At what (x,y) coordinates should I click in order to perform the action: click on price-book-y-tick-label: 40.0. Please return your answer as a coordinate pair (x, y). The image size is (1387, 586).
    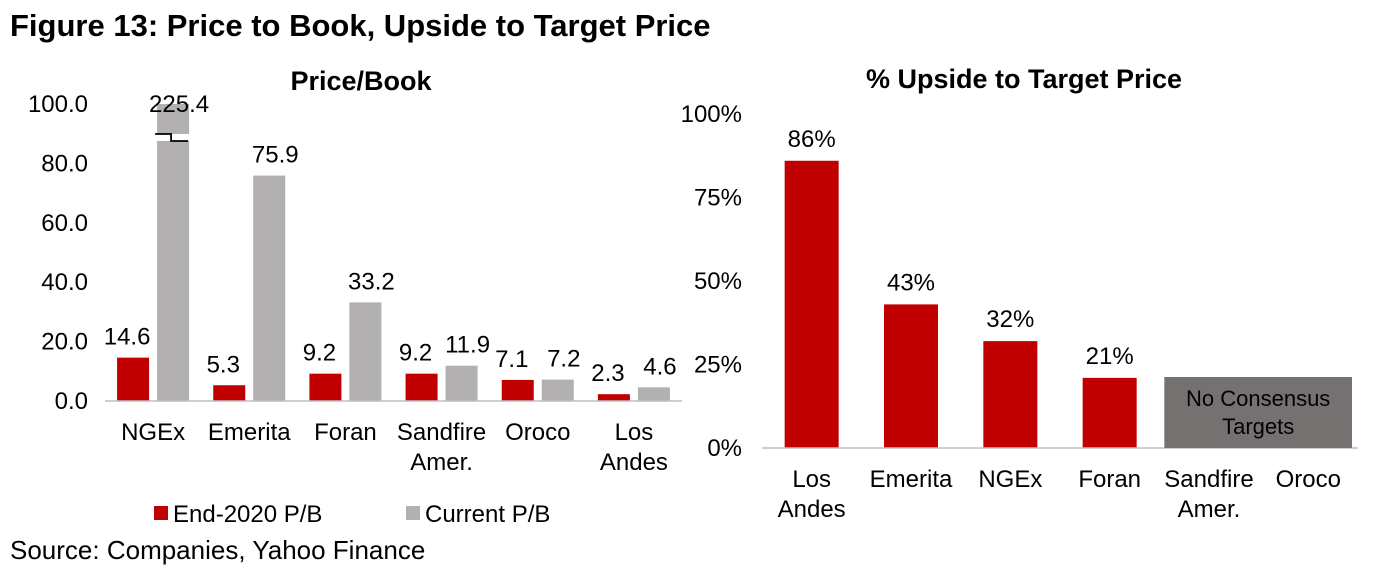
    Looking at the image, I should click on (64, 282).